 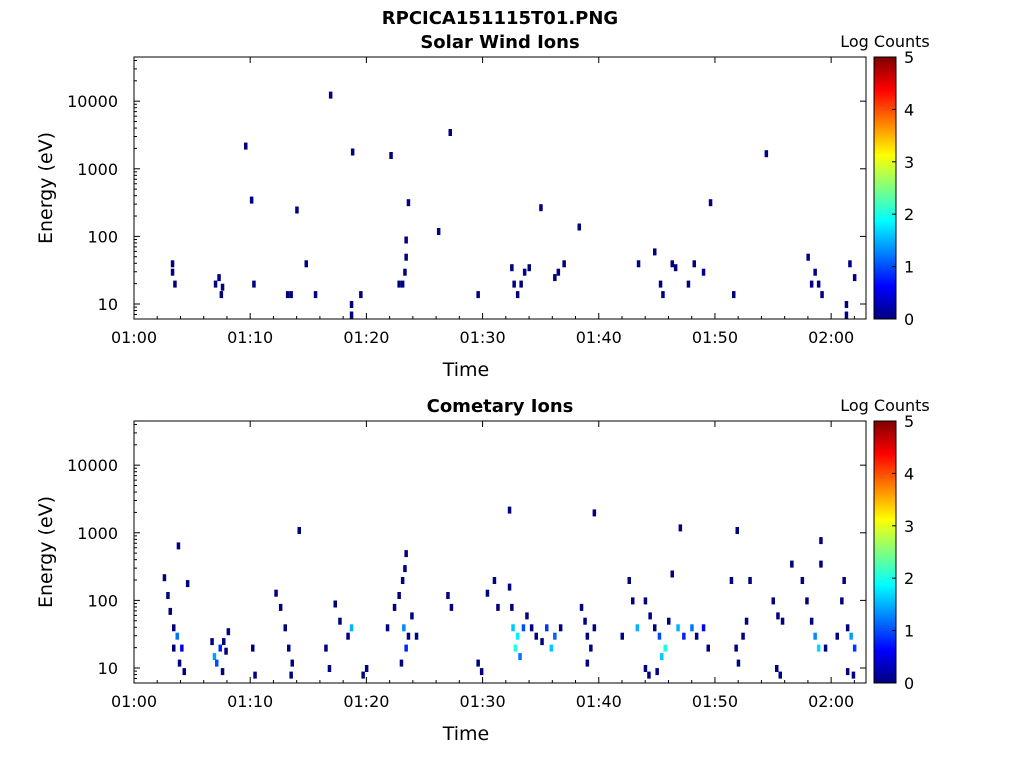 What do you see at coordinates (46, 552) in the screenshot?
I see `y-axis-label: Energy (eV)` at bounding box center [46, 552].